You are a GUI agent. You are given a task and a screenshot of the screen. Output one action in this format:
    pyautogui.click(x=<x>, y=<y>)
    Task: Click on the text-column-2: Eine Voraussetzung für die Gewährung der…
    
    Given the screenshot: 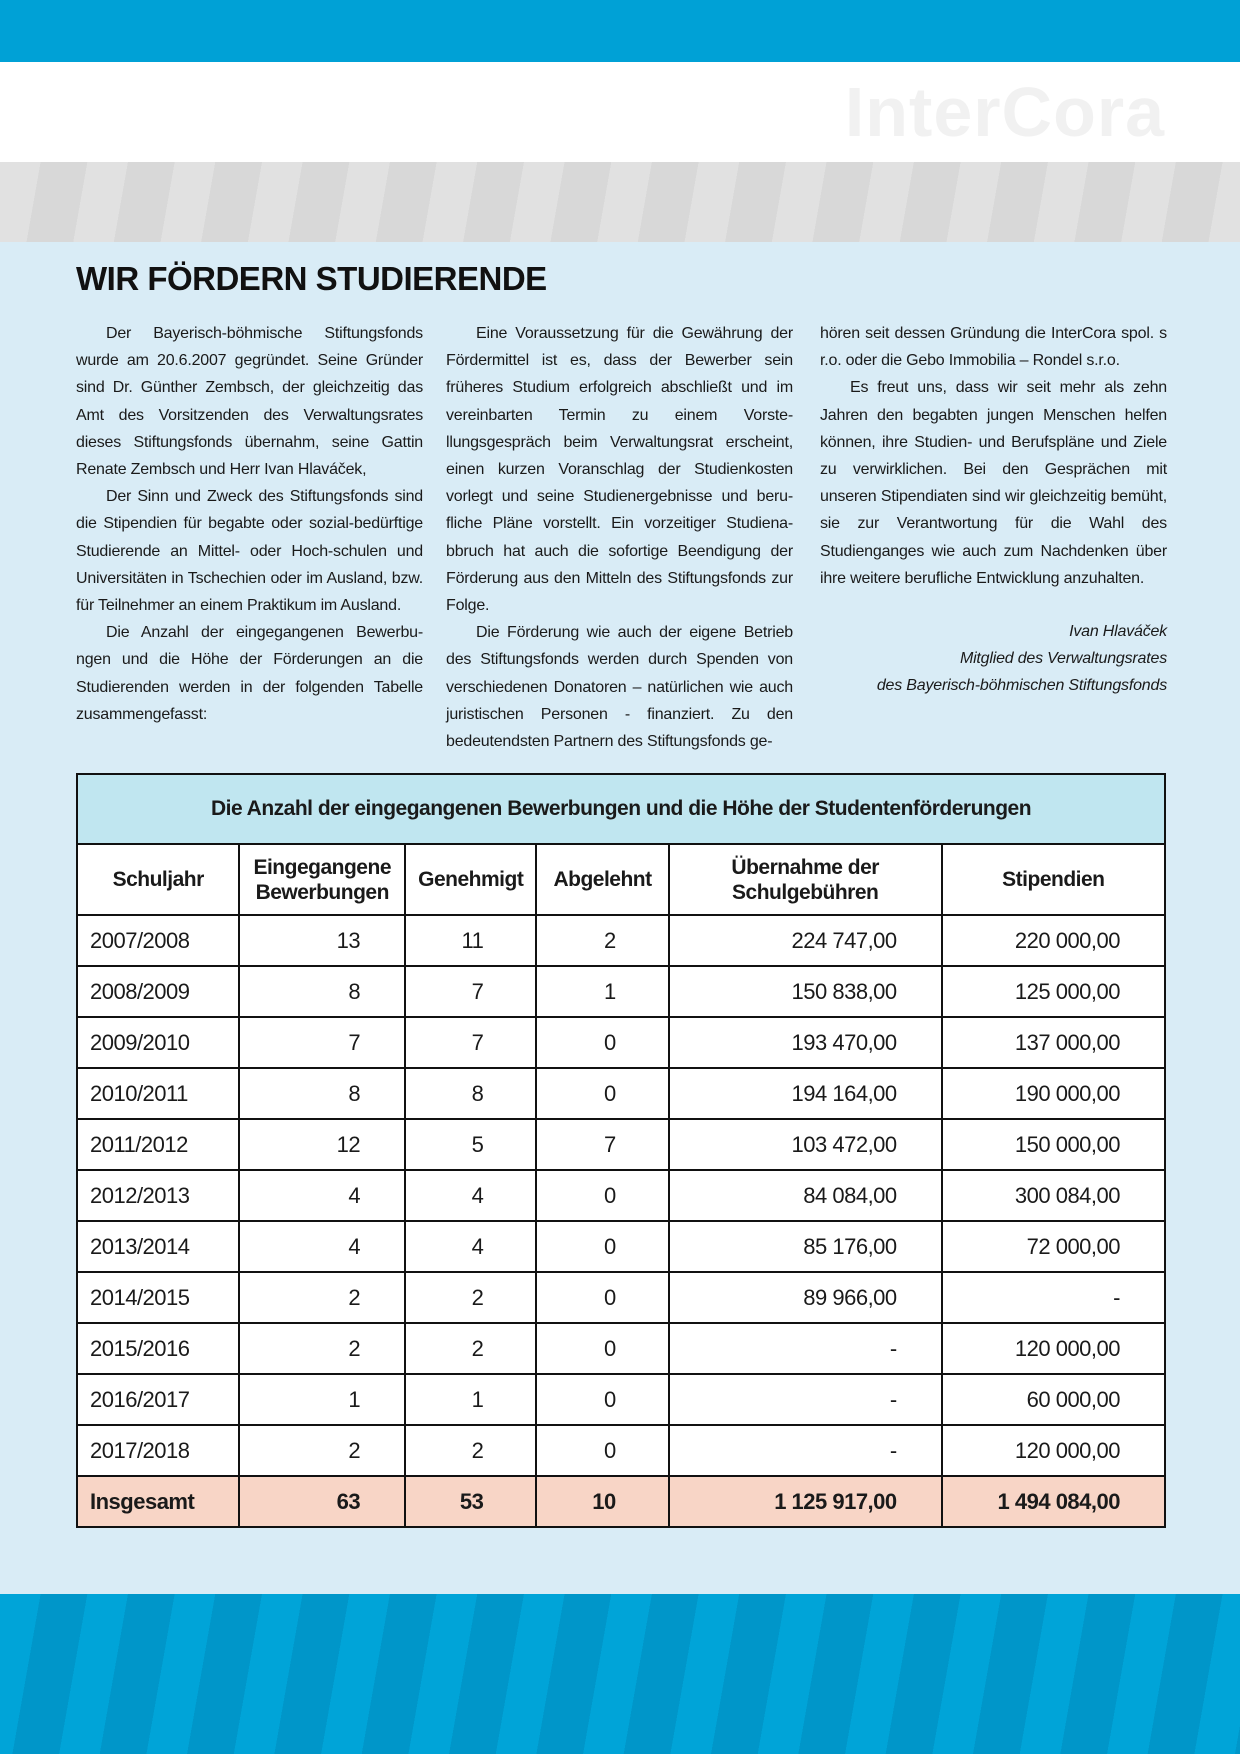 What is the action you would take?
    pyautogui.click(x=619, y=537)
    